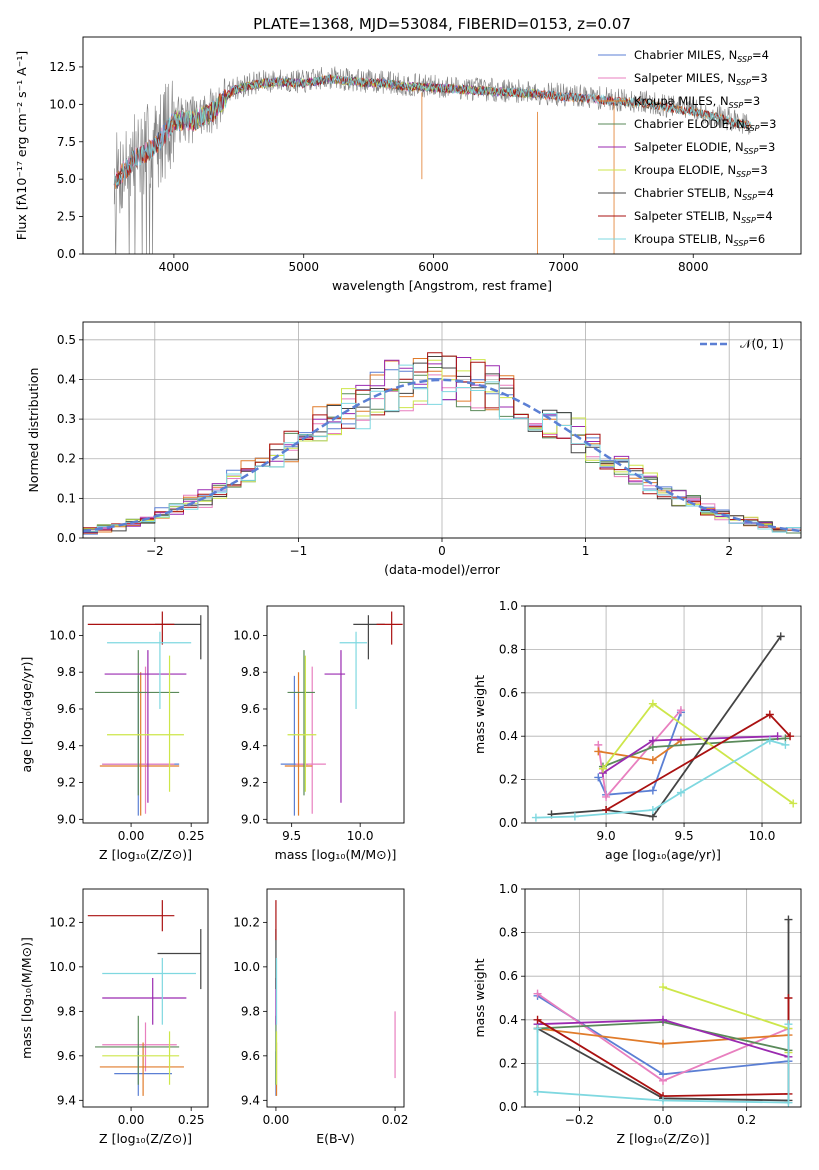 The image size is (819, 1170). Describe the element at coordinates (699, 240) in the screenshot. I see `legend-label: Kroupa STELIB, NSSP=6` at that location.